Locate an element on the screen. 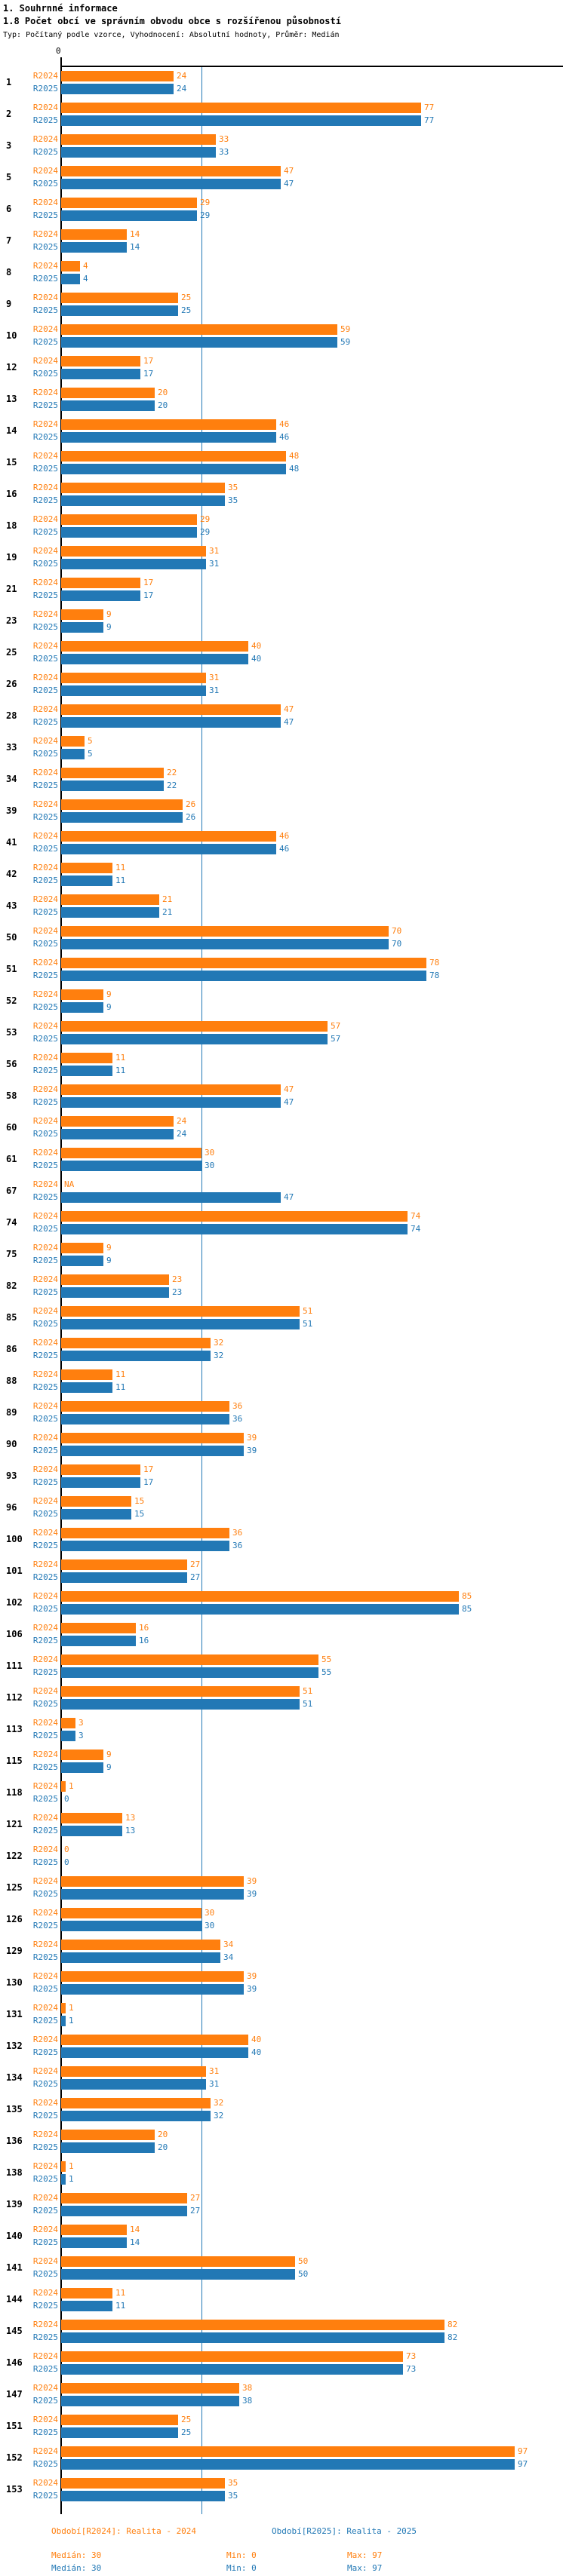 This screenshot has height=2576, width=566. bar-group: 135 R2024 32 R2025 32 is located at coordinates (283, 2109).